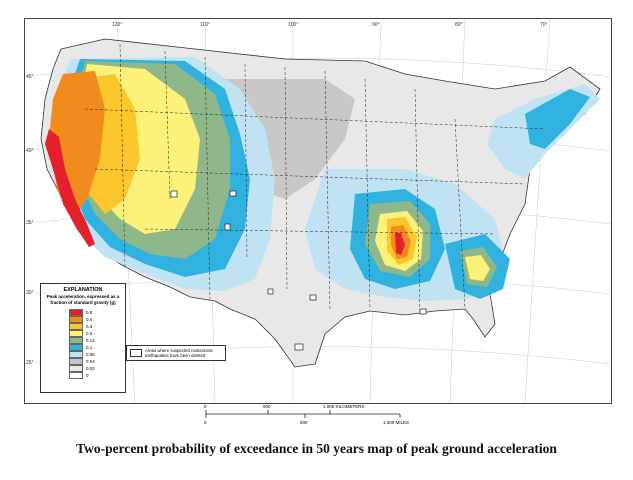 The height and width of the screenshot is (480, 633). Describe the element at coordinates (298, 270) in the screenshot. I see `deleted-areas` at that location.